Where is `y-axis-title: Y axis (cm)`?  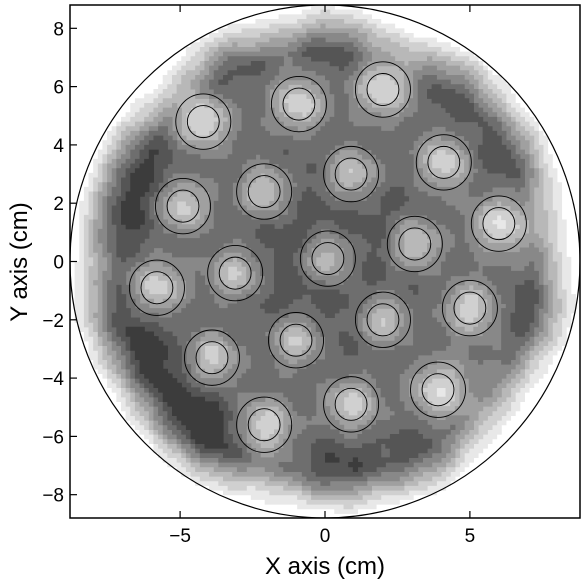
y-axis-title: Y axis (cm) is located at coordinates (19, 262).